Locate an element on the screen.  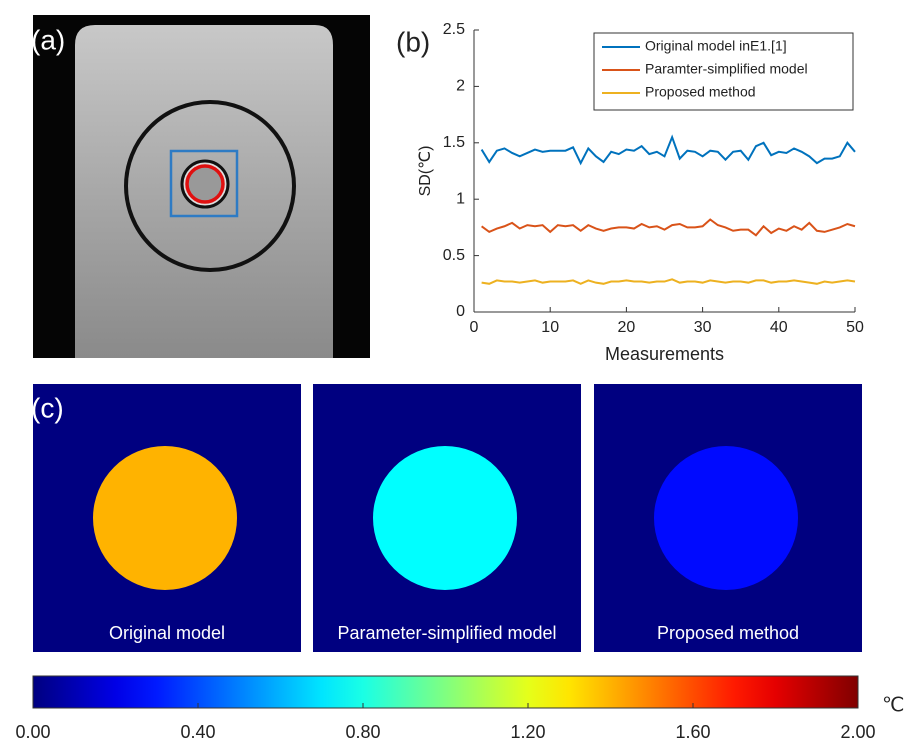
legend-label: Original model inE1.[1] is located at coordinates (716, 46).